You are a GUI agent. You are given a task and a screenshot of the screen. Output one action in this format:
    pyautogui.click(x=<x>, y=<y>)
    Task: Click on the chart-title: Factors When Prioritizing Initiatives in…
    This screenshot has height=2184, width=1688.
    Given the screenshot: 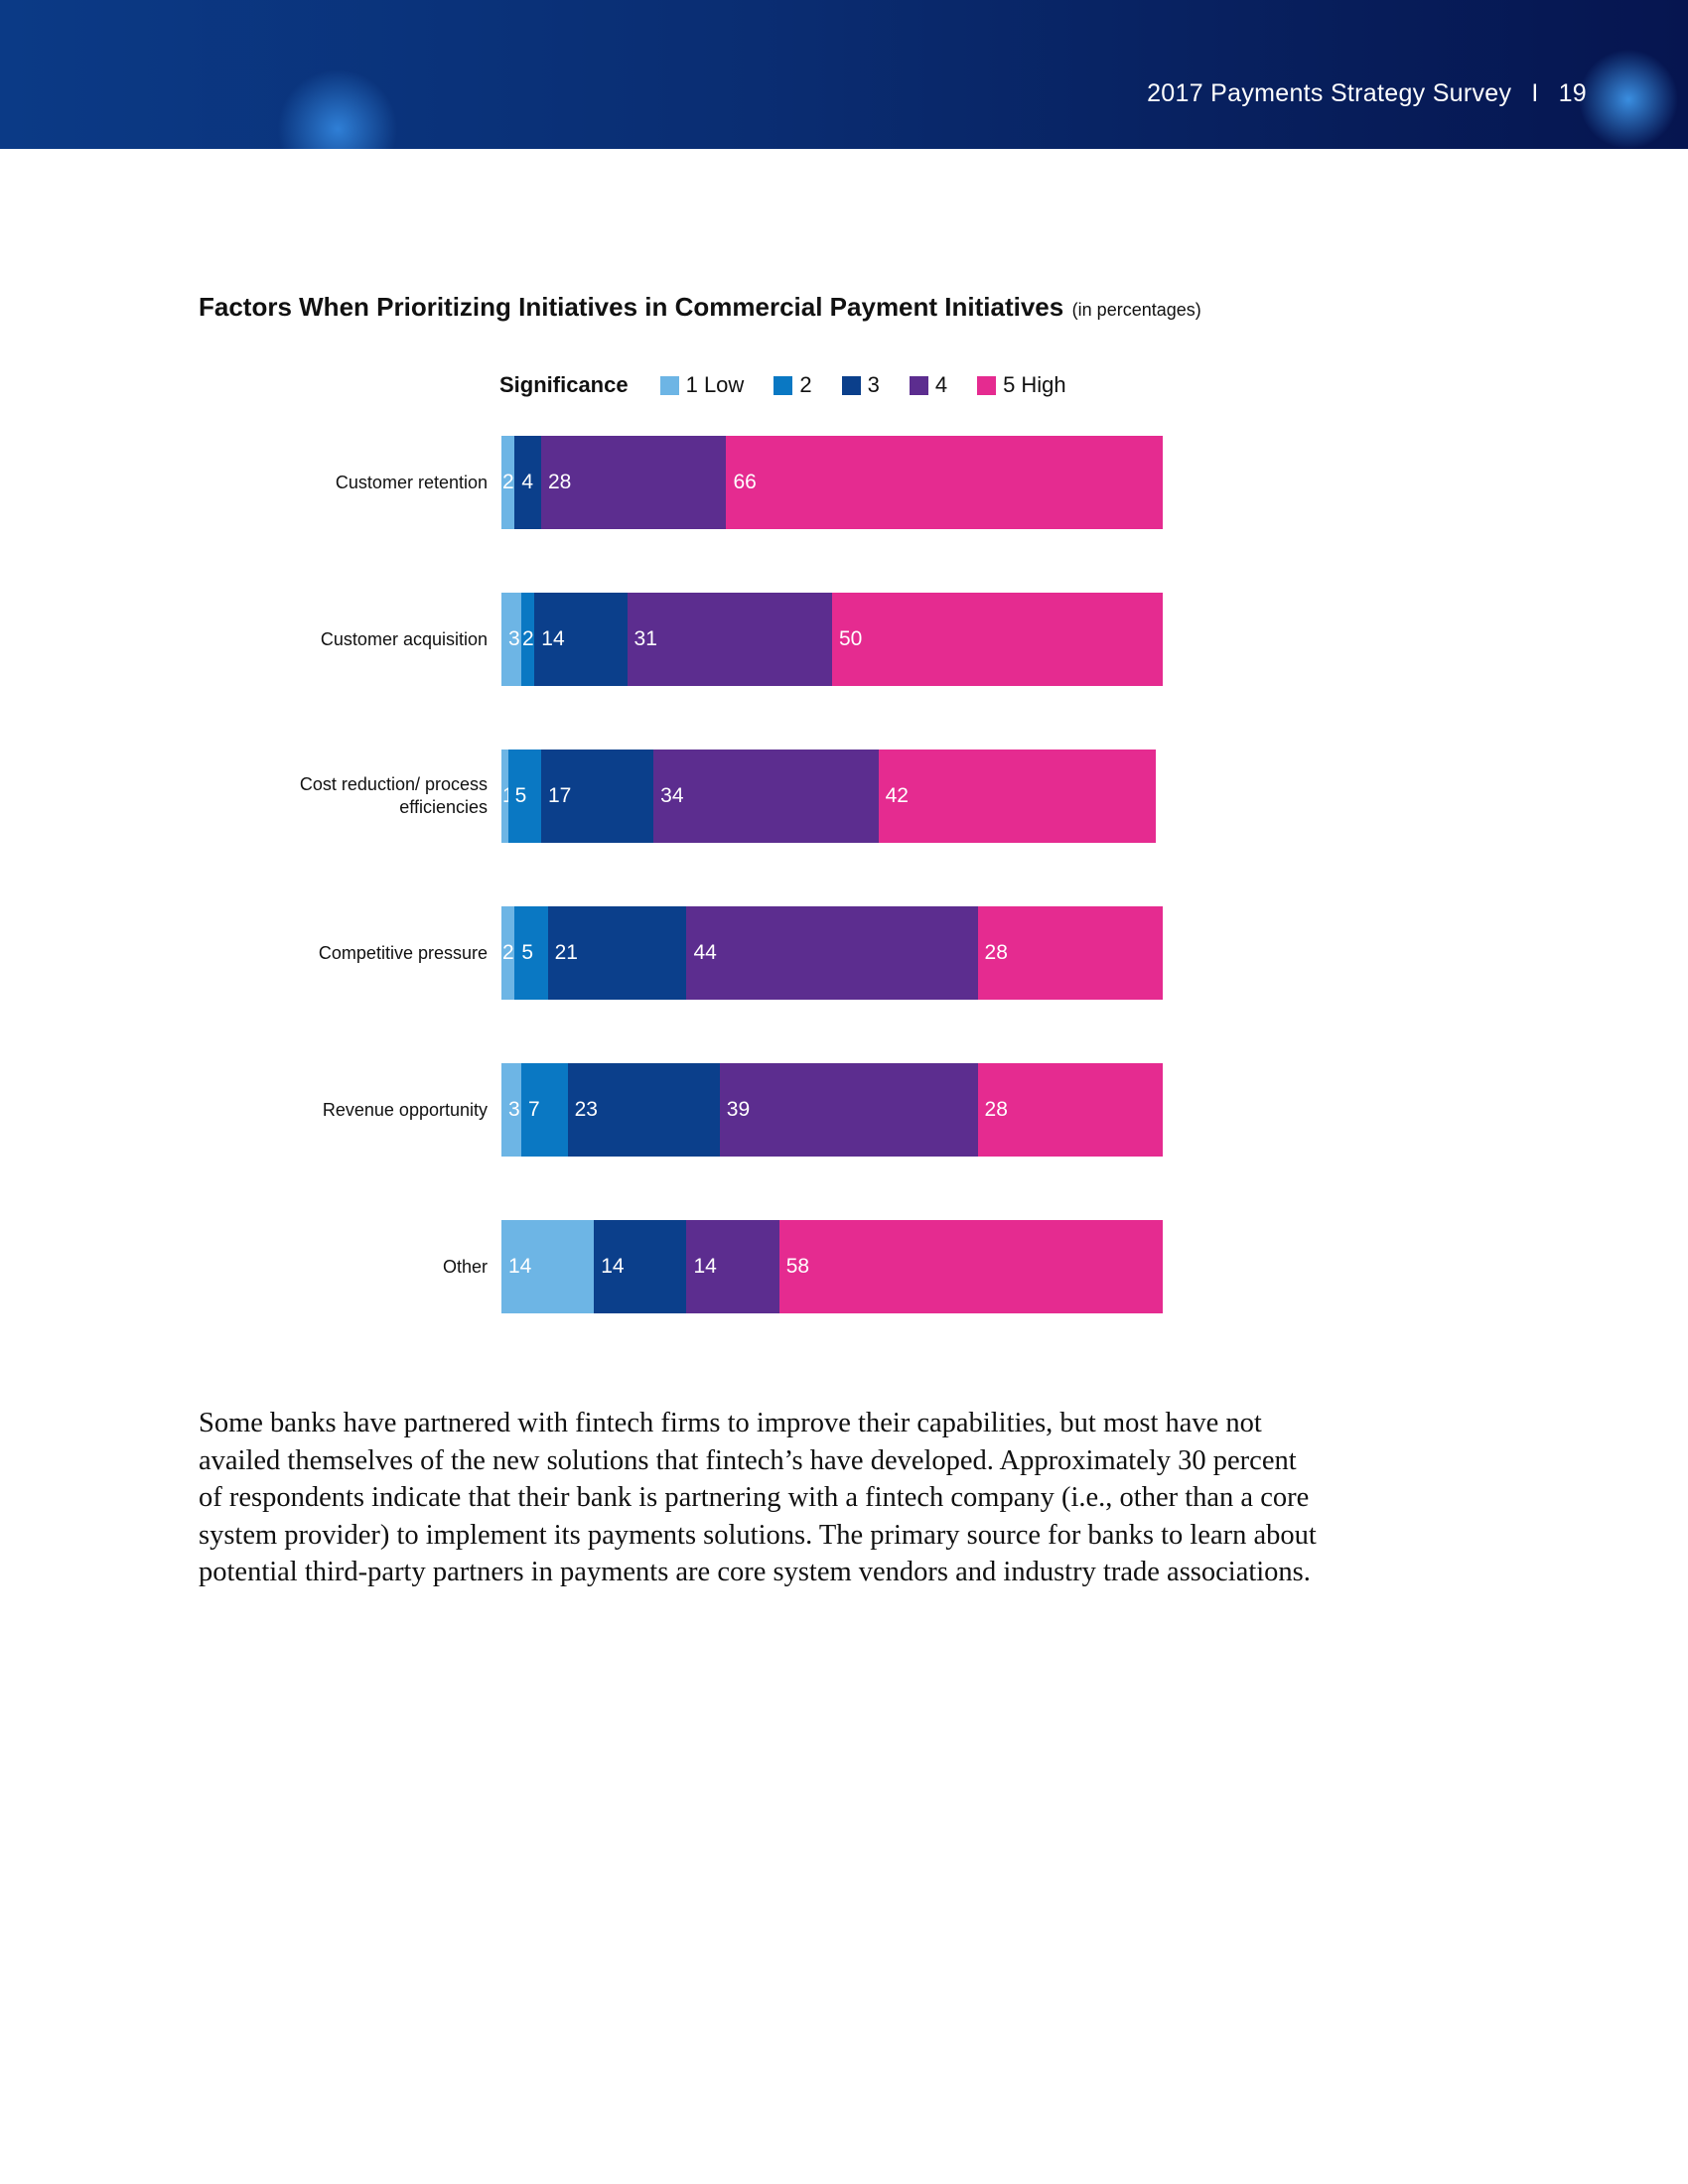 What is the action you would take?
    pyautogui.click(x=631, y=307)
    